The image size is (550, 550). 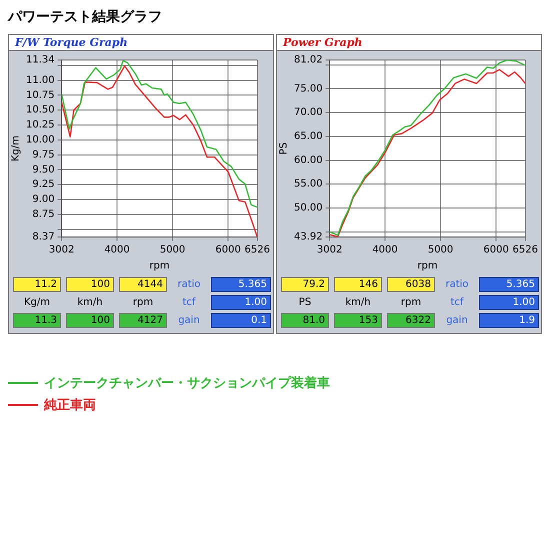 I want to click on y-tick-label: 43.92, so click(x=308, y=237).